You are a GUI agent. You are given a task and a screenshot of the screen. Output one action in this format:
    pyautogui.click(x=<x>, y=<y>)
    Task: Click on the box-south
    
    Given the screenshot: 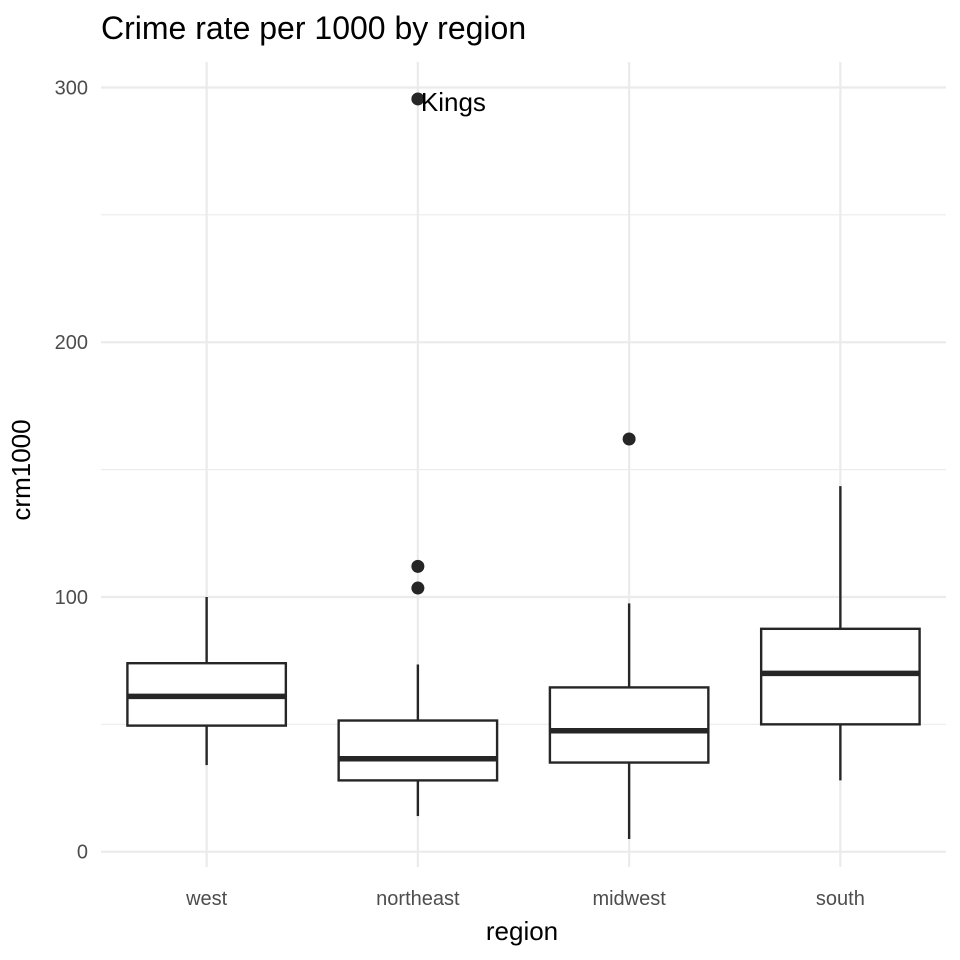 What is the action you would take?
    pyautogui.click(x=840, y=633)
    